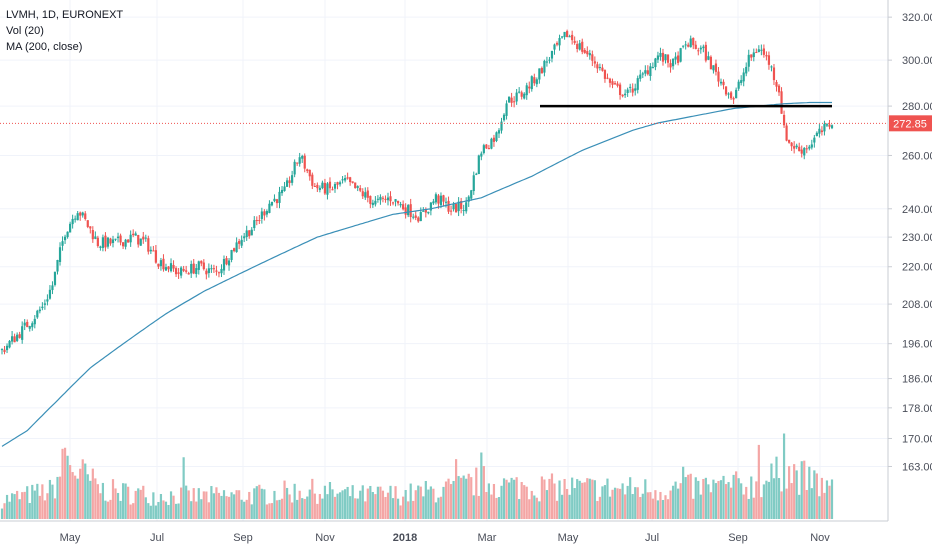 The height and width of the screenshot is (555, 932). What do you see at coordinates (487, 538) in the screenshot?
I see `x-tick-label: Mar` at bounding box center [487, 538].